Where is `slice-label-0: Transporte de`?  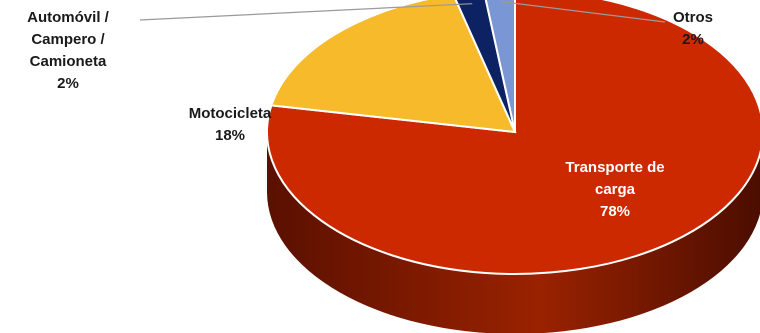
slice-label-0: Transporte de is located at coordinates (614, 167).